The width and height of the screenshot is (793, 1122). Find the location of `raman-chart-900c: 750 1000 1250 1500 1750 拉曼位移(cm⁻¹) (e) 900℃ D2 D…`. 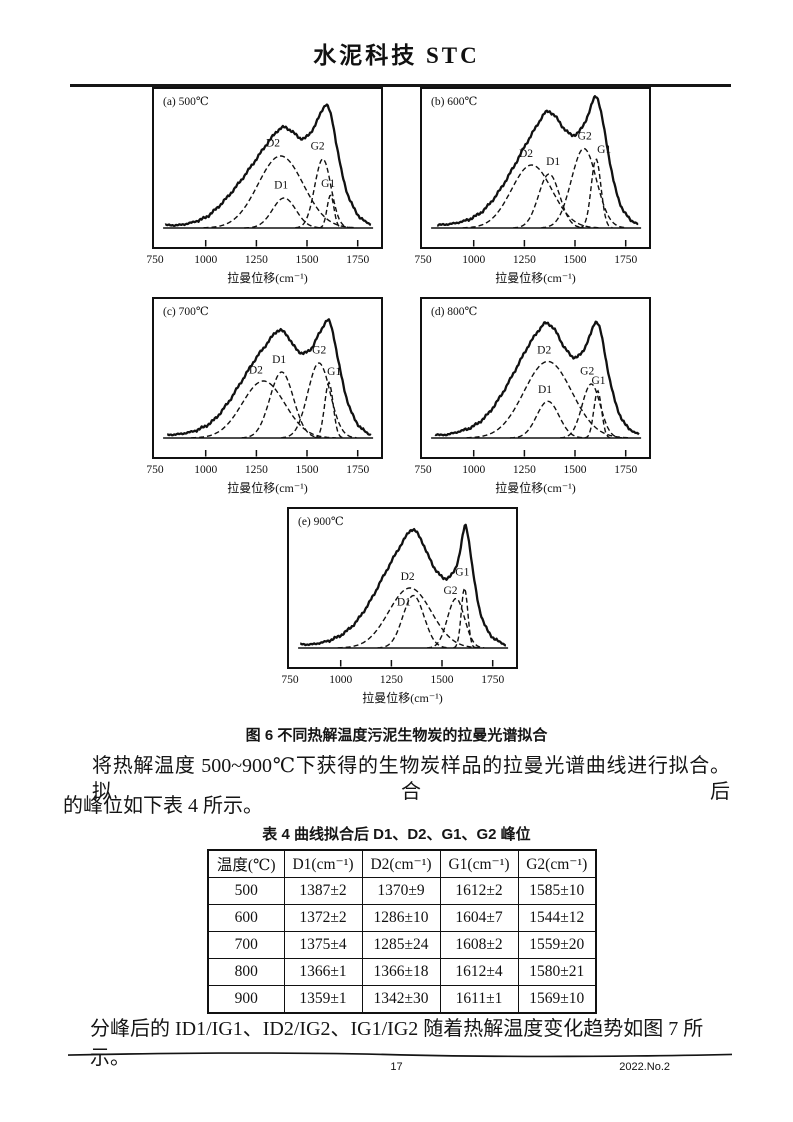

raman-chart-900c: 750 1000 1250 1500 1750 拉曼位移(cm⁻¹) (e) 900℃ D2 D… is located at coordinates (405, 610).